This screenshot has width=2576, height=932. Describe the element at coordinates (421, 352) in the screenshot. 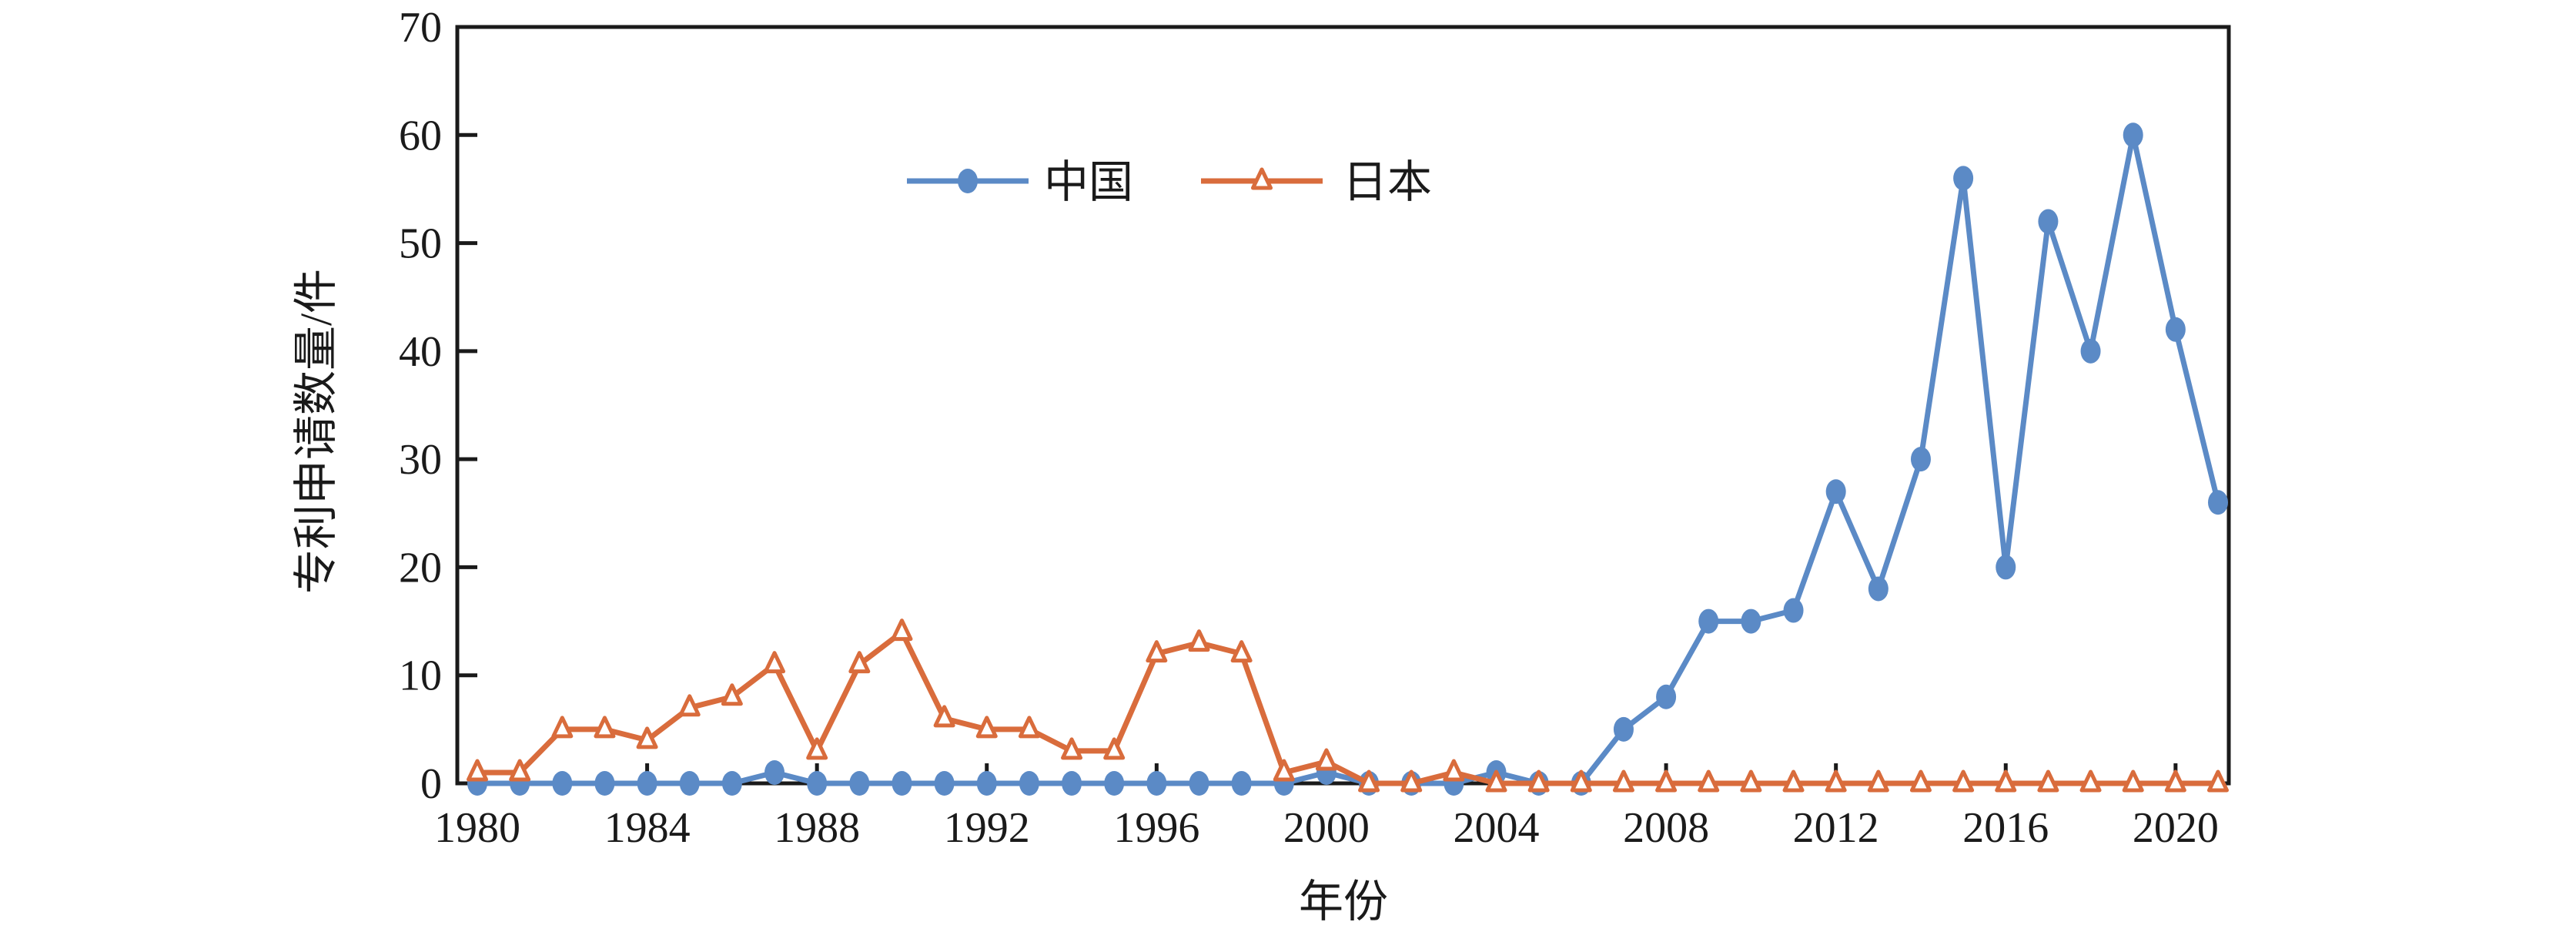

I see `y-tick-label: 40` at that location.